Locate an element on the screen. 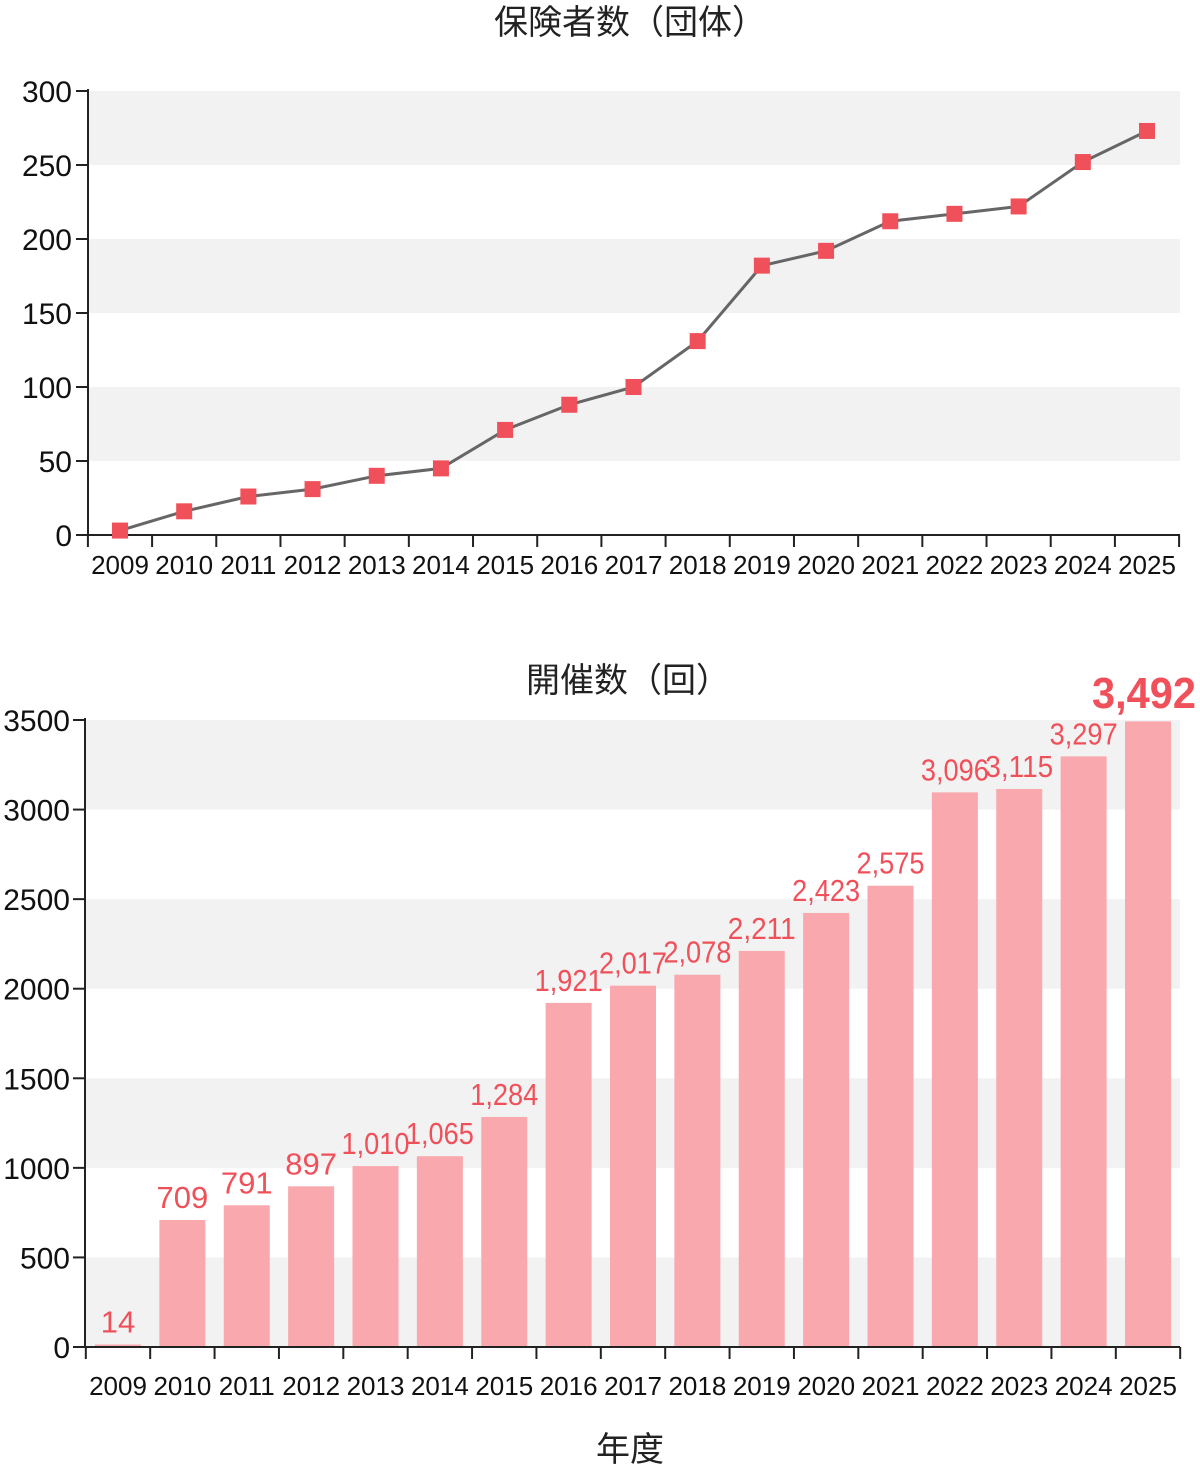 Image resolution: width=1200 pixels, height=1469 pixels. chart2-y-tick-label: 1500 is located at coordinates (36, 1079).